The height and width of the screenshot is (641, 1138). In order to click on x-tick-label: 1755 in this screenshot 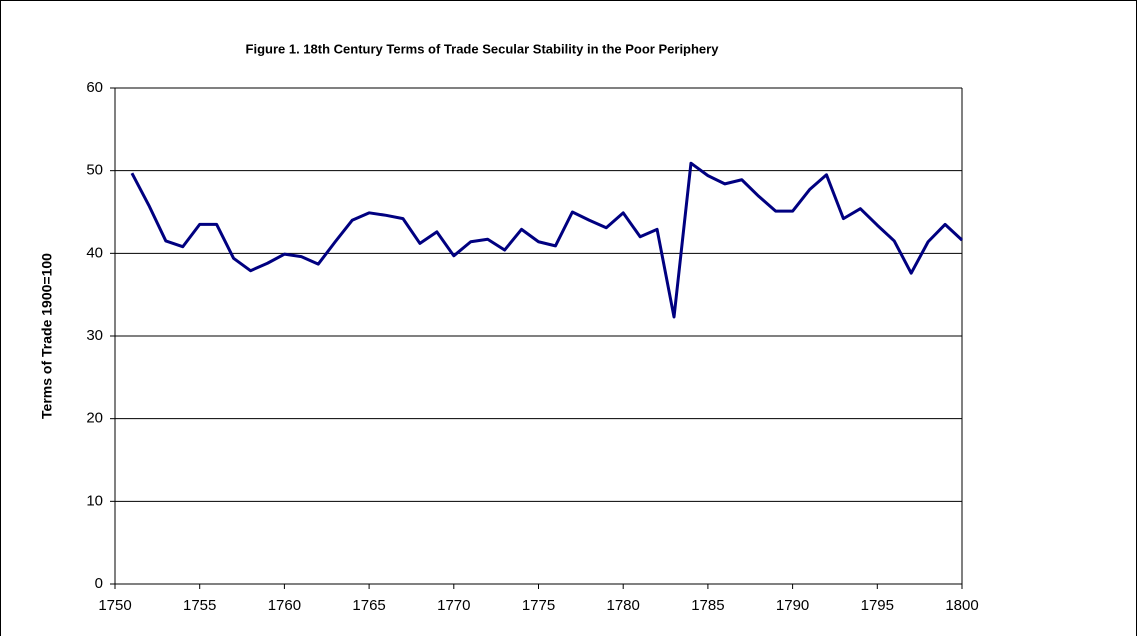, I will do `click(199, 605)`.